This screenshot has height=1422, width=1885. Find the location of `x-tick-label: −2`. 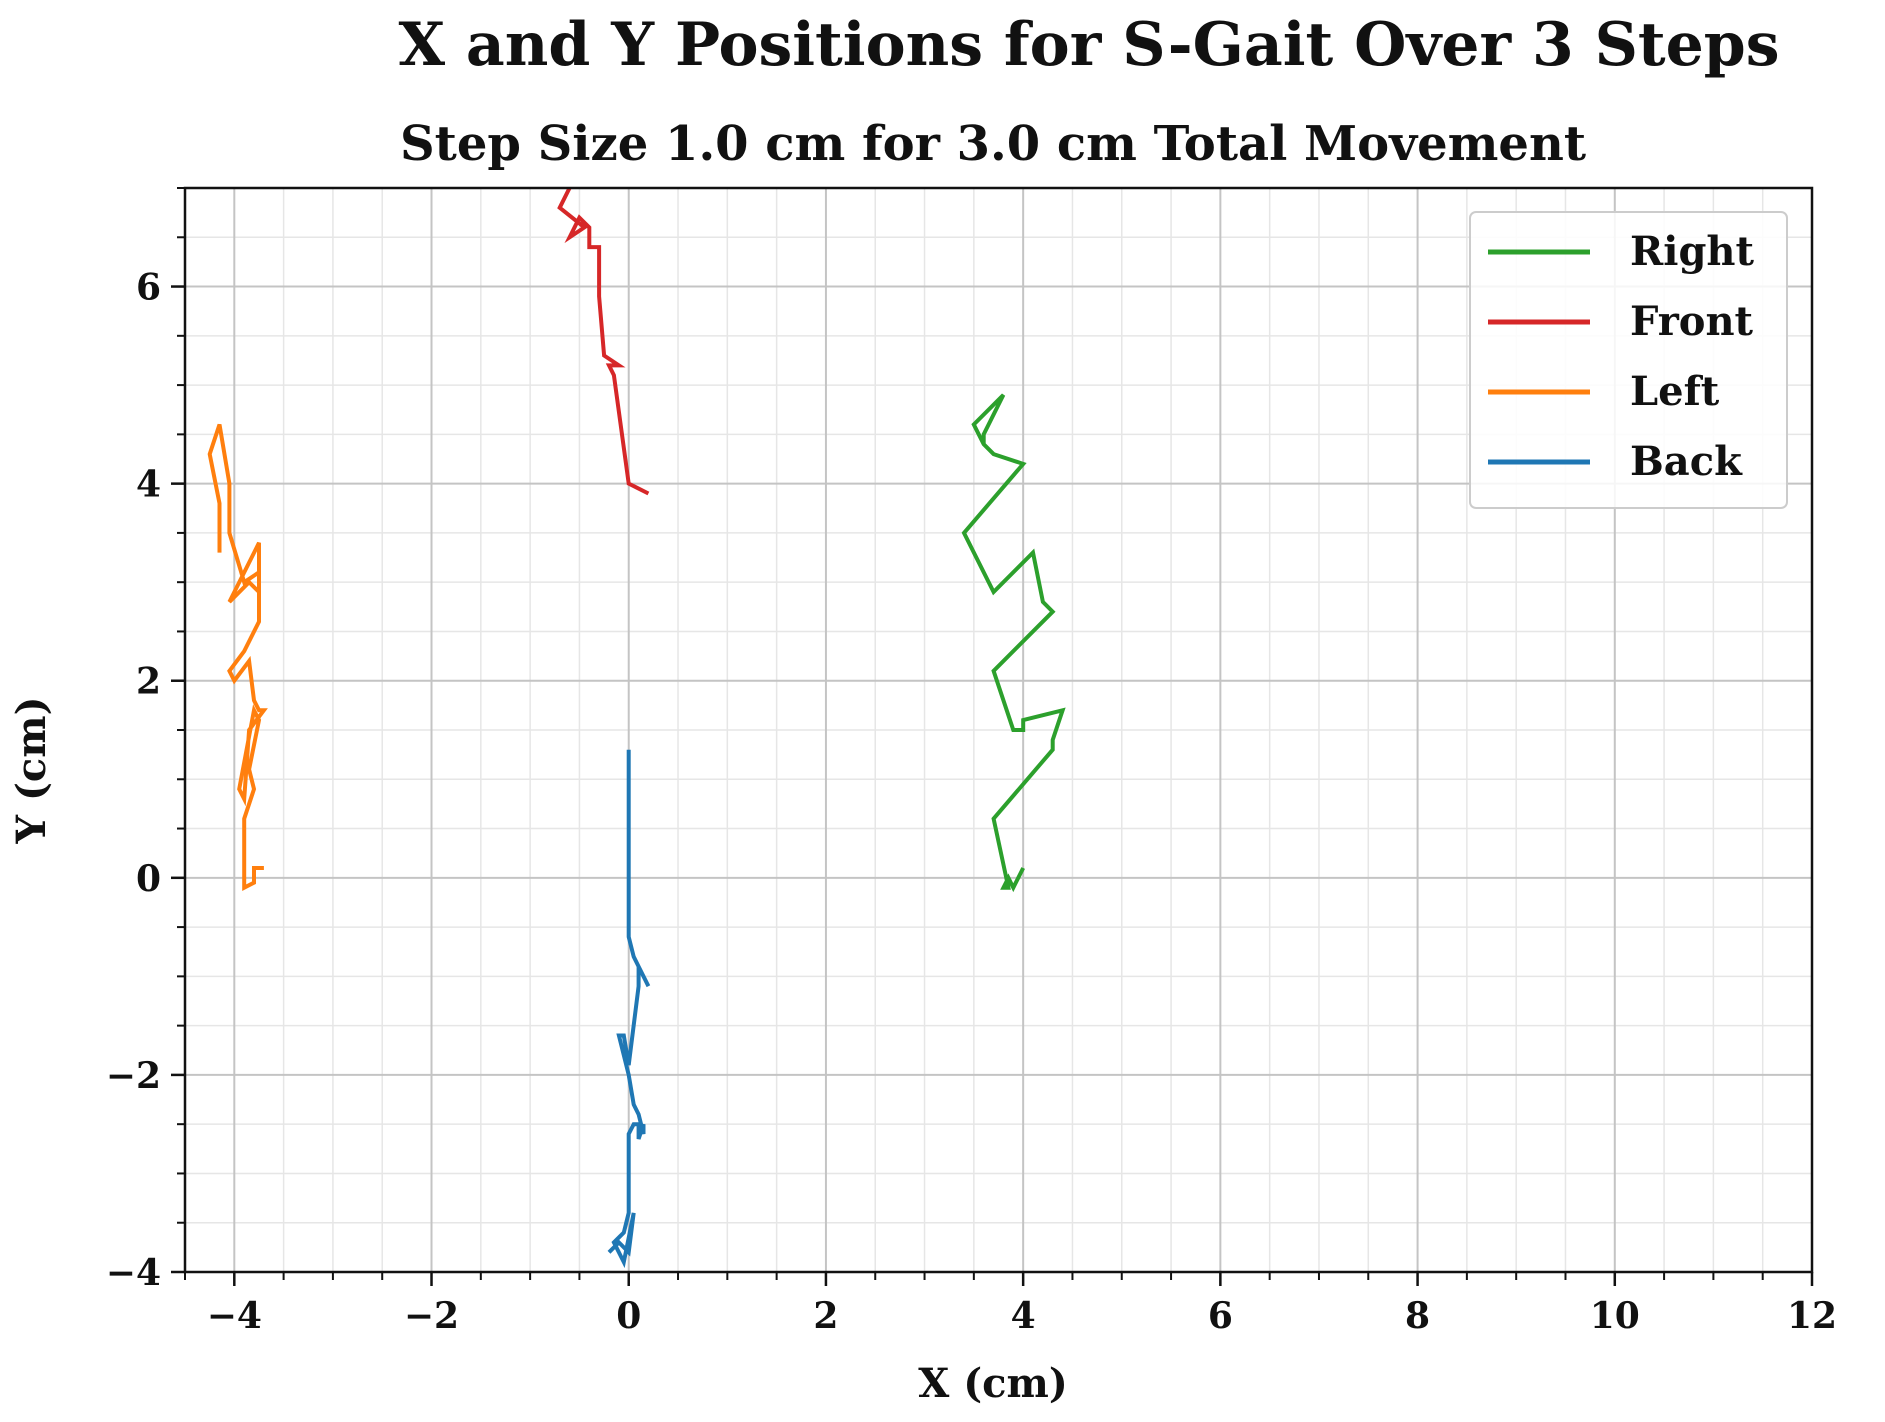

x-tick-label: −2 is located at coordinates (431, 1316).